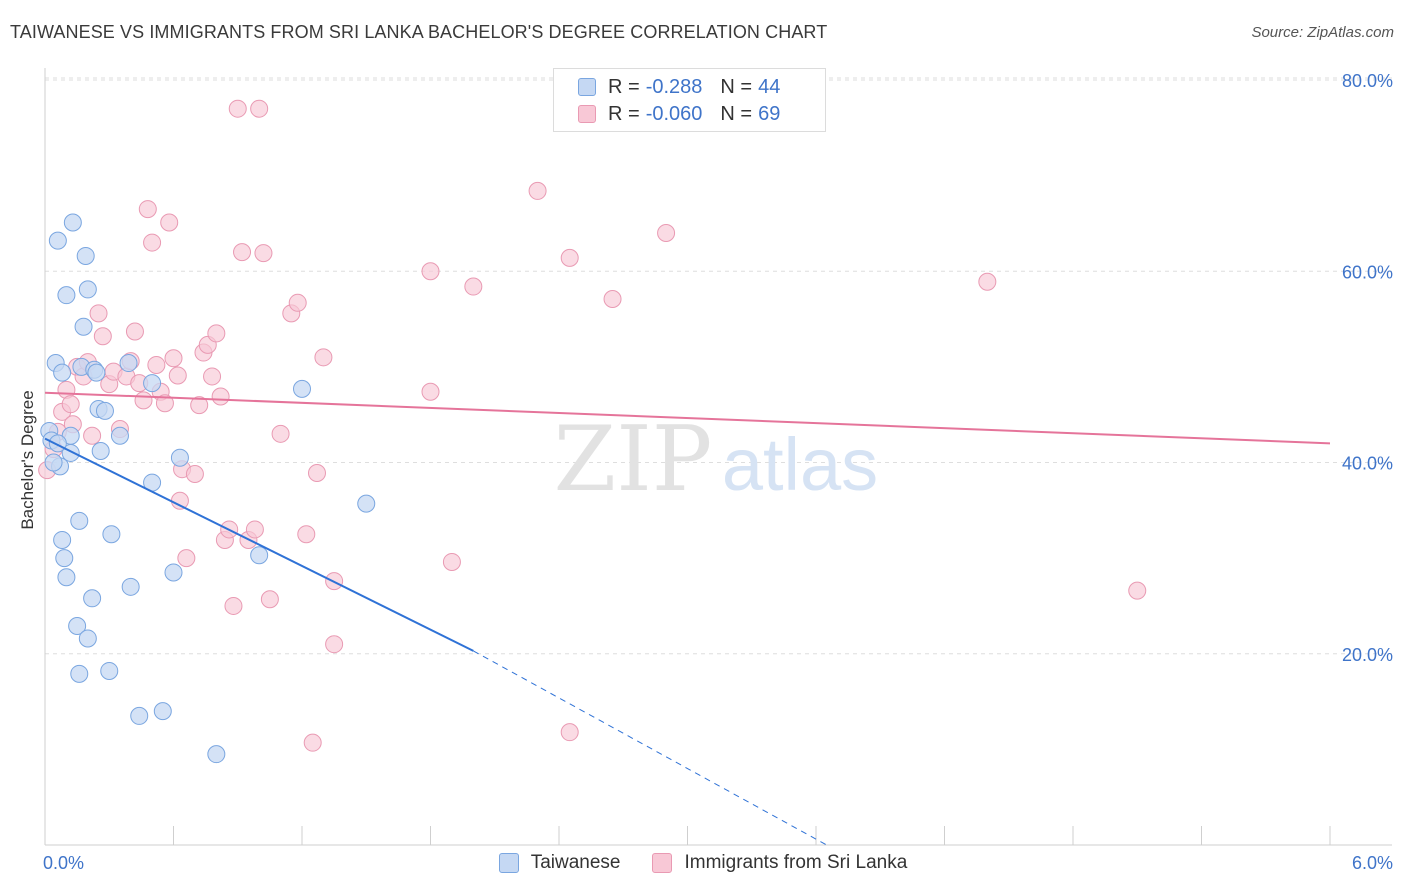 The height and width of the screenshot is (892, 1406). I want to click on y-tick-label: 40.0%, so click(1367, 464).